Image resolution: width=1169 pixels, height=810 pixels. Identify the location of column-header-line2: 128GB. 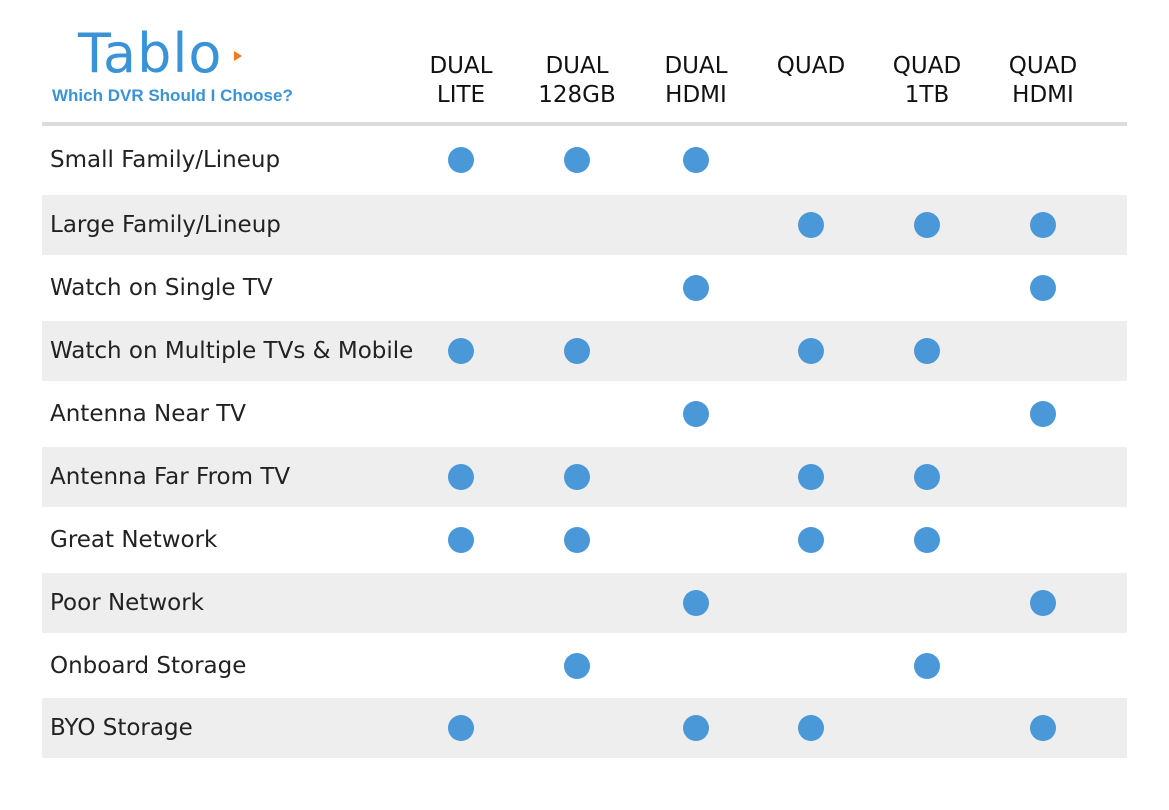
(577, 95).